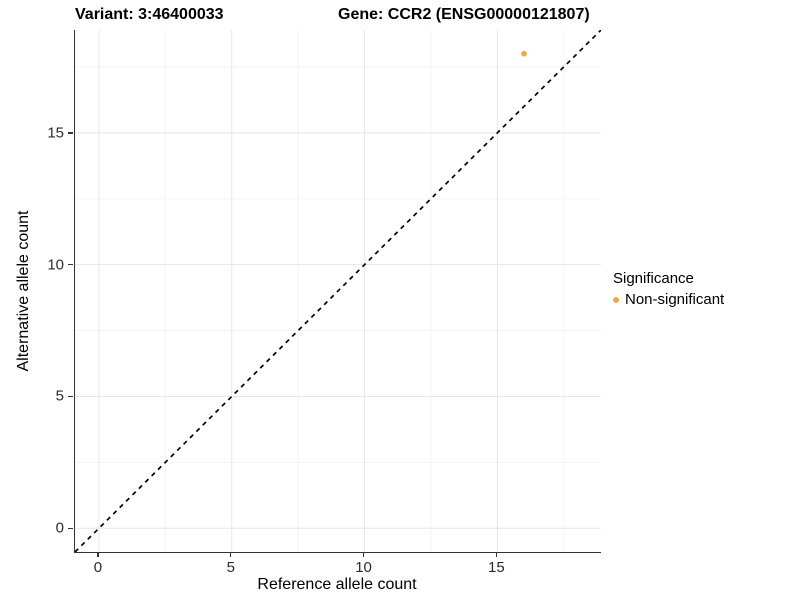 The width and height of the screenshot is (800, 600). I want to click on legend-item-non-significant: Non-significant, so click(668, 299).